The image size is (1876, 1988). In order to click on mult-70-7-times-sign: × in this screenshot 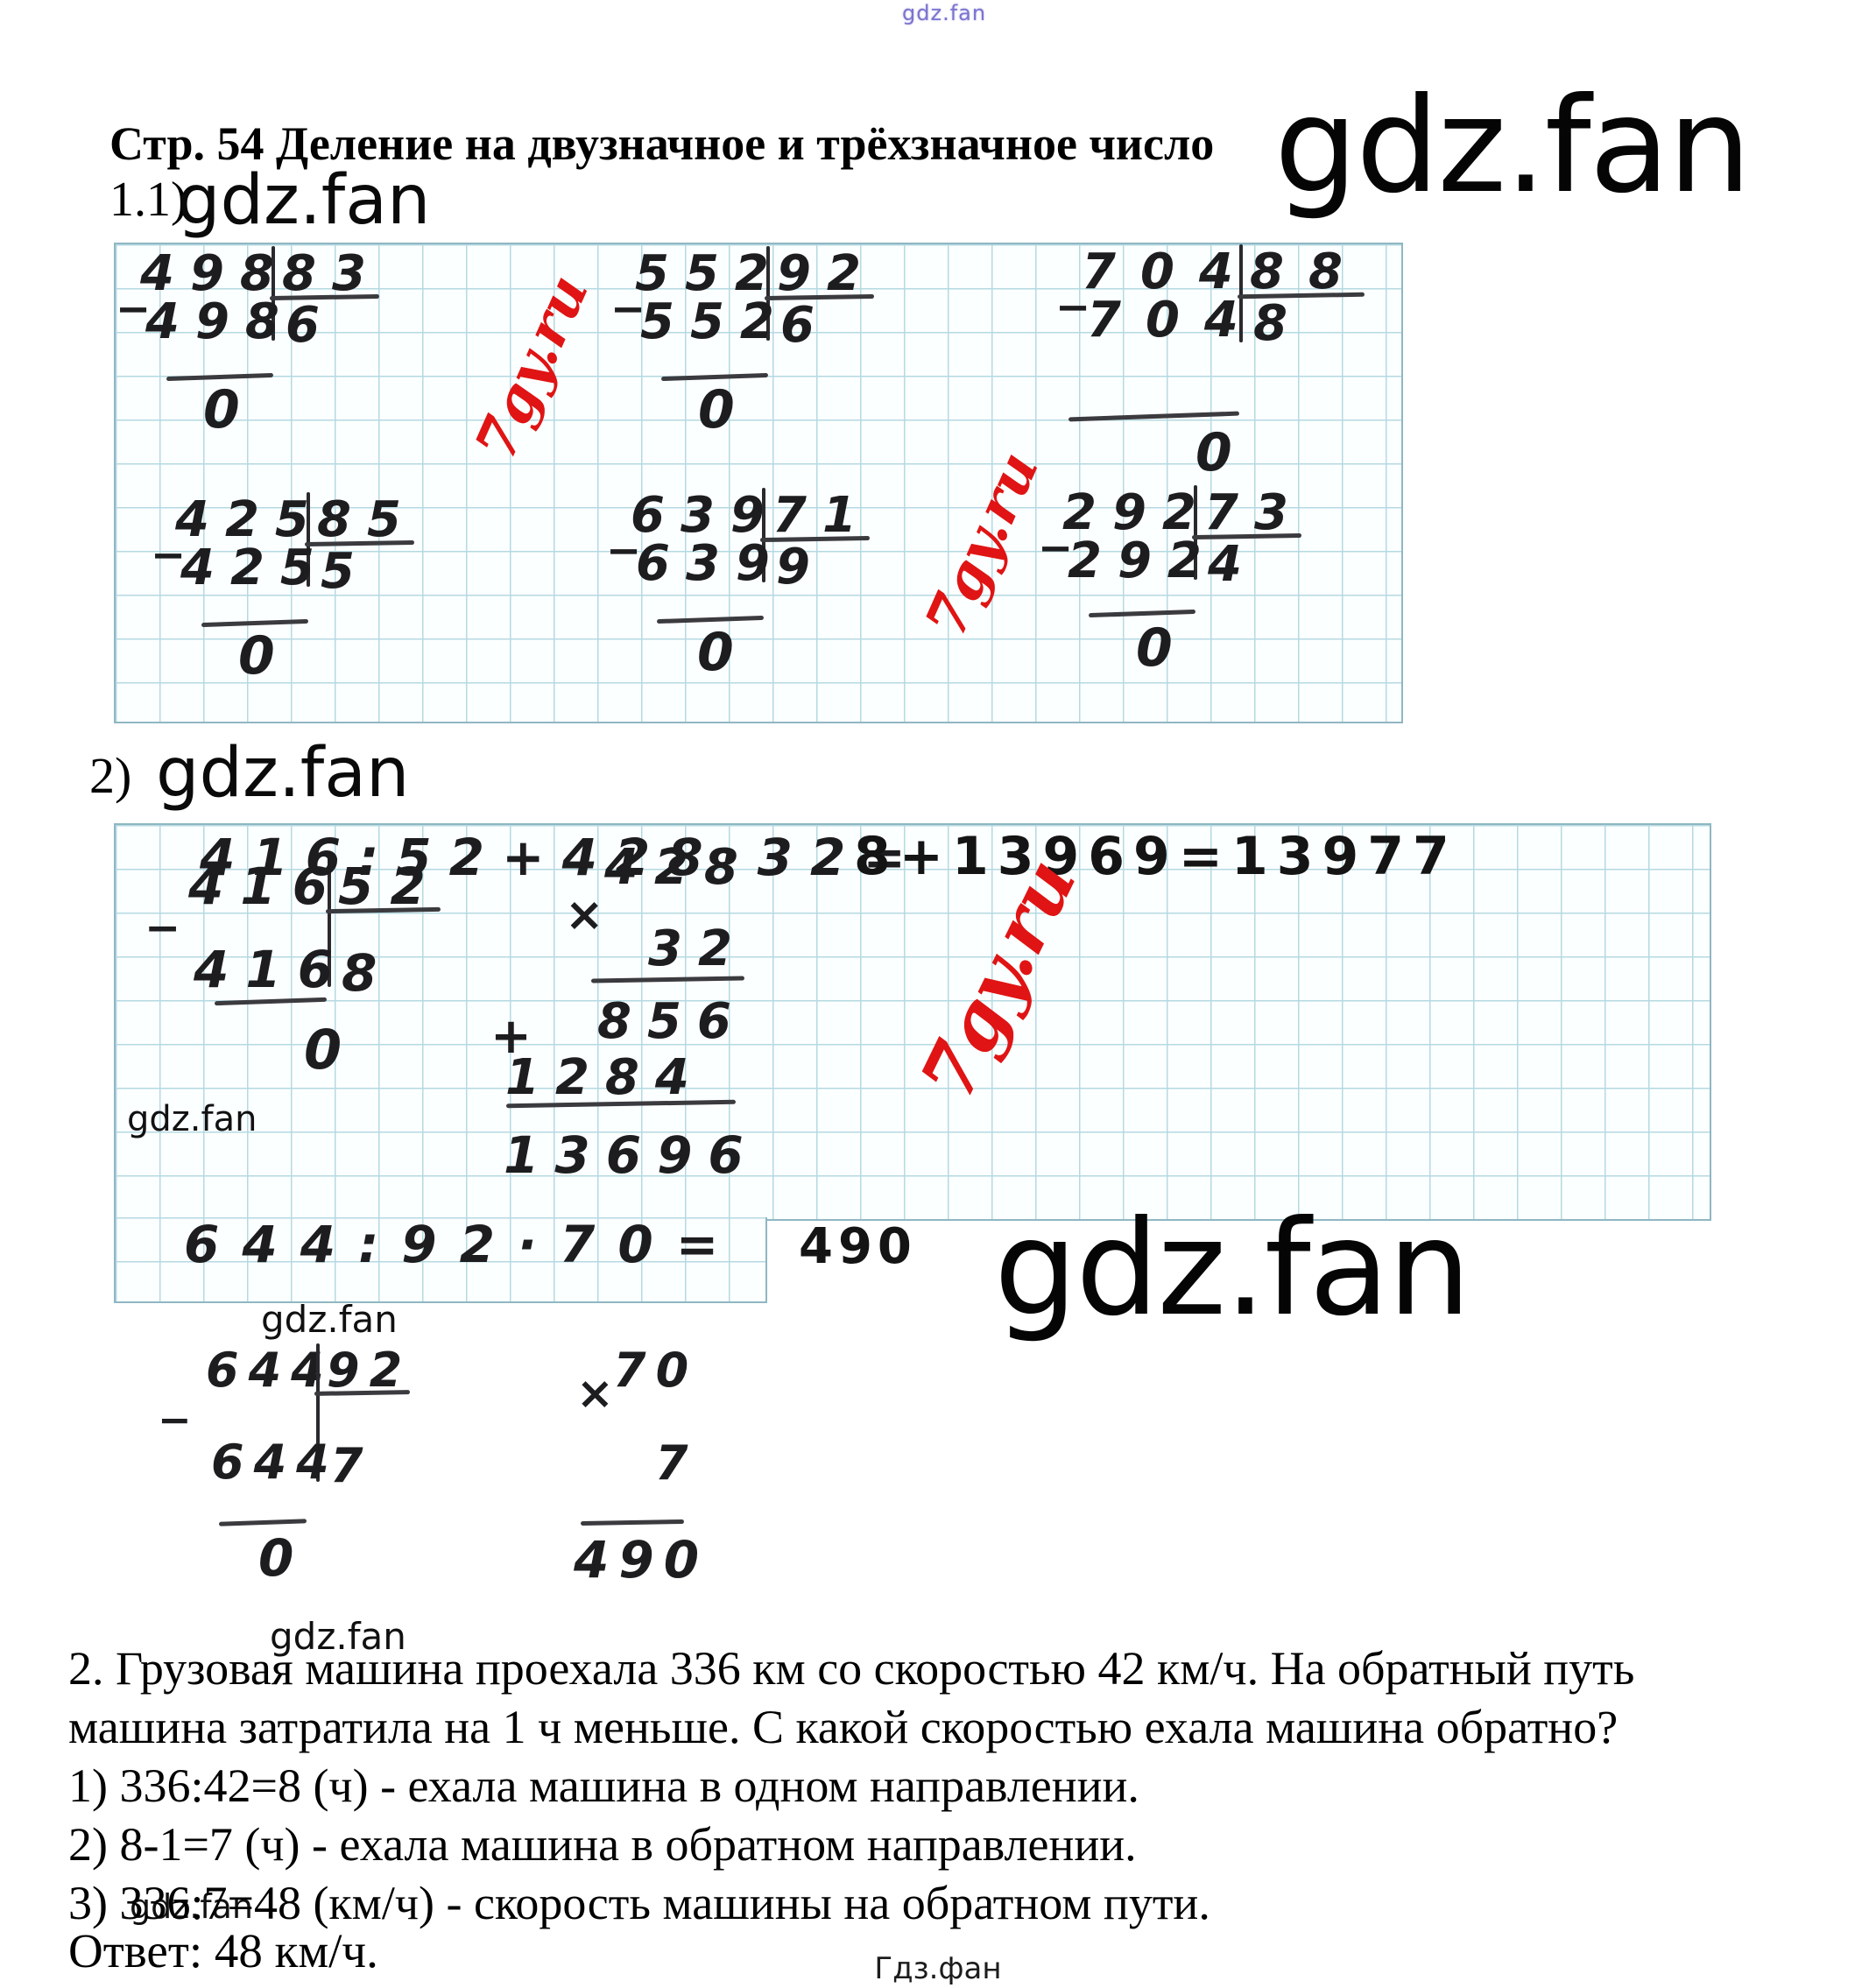, I will do `click(595, 1394)`.